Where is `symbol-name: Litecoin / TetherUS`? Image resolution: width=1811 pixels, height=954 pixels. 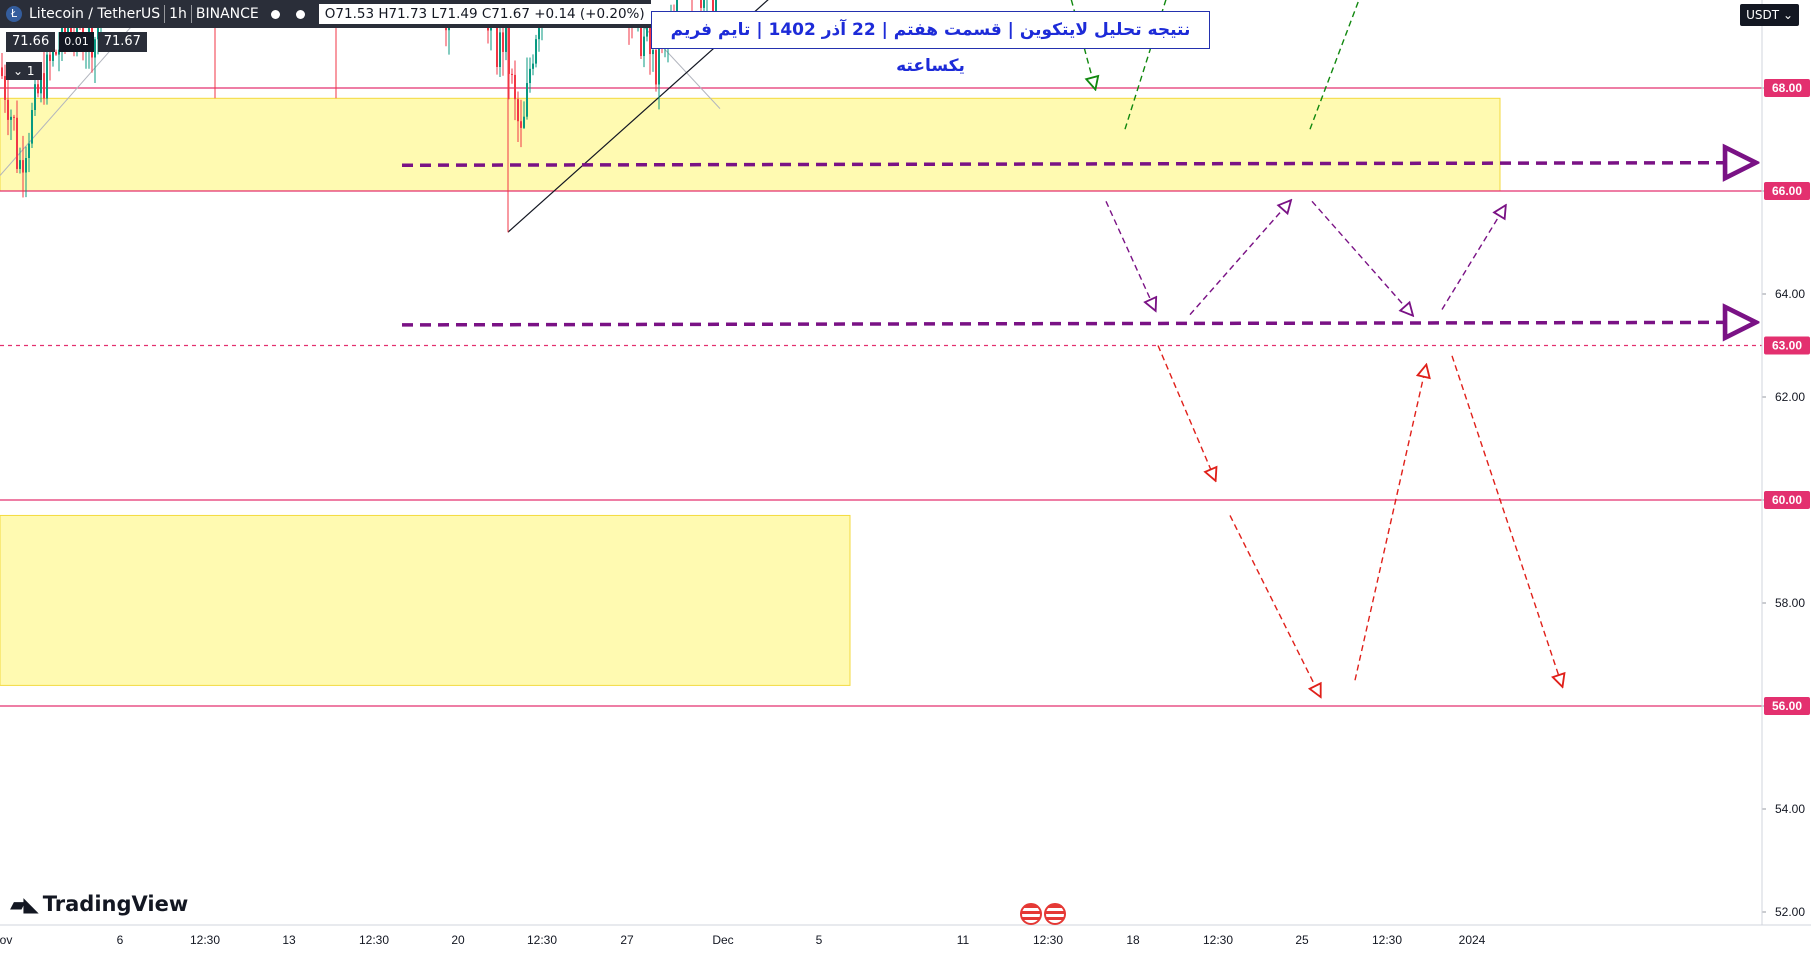
symbol-name: Litecoin / TetherUS is located at coordinates (95, 14).